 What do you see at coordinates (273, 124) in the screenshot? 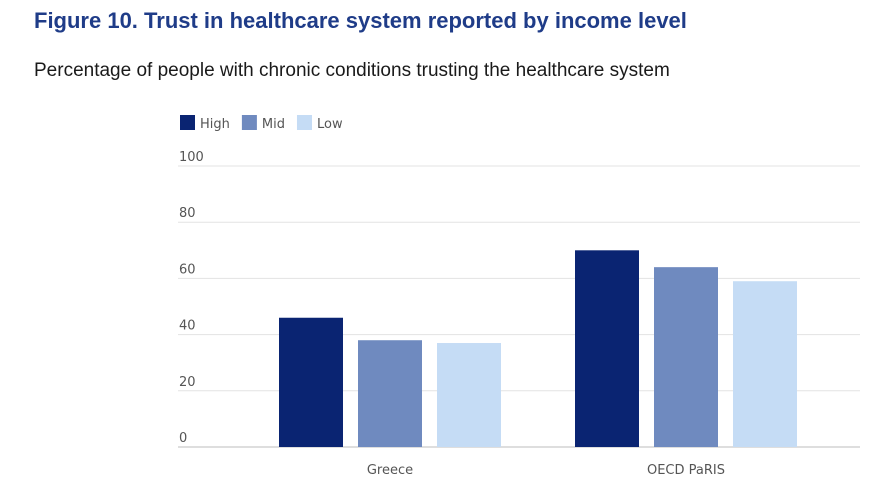
I see `legend-label-mid: Mid` at bounding box center [273, 124].